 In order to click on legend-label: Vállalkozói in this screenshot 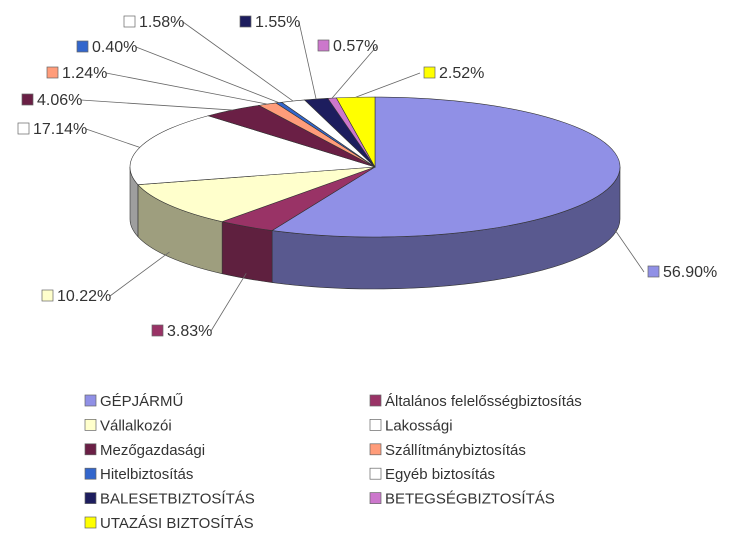, I will do `click(136, 425)`.